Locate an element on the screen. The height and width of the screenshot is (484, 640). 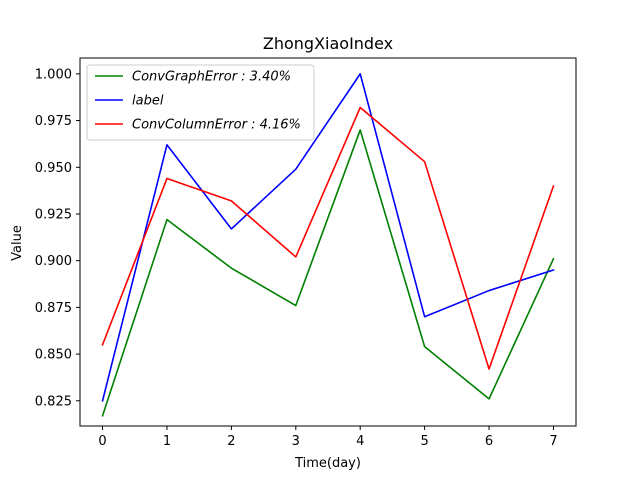
x-tick-label-5: 5 is located at coordinates (424, 441).